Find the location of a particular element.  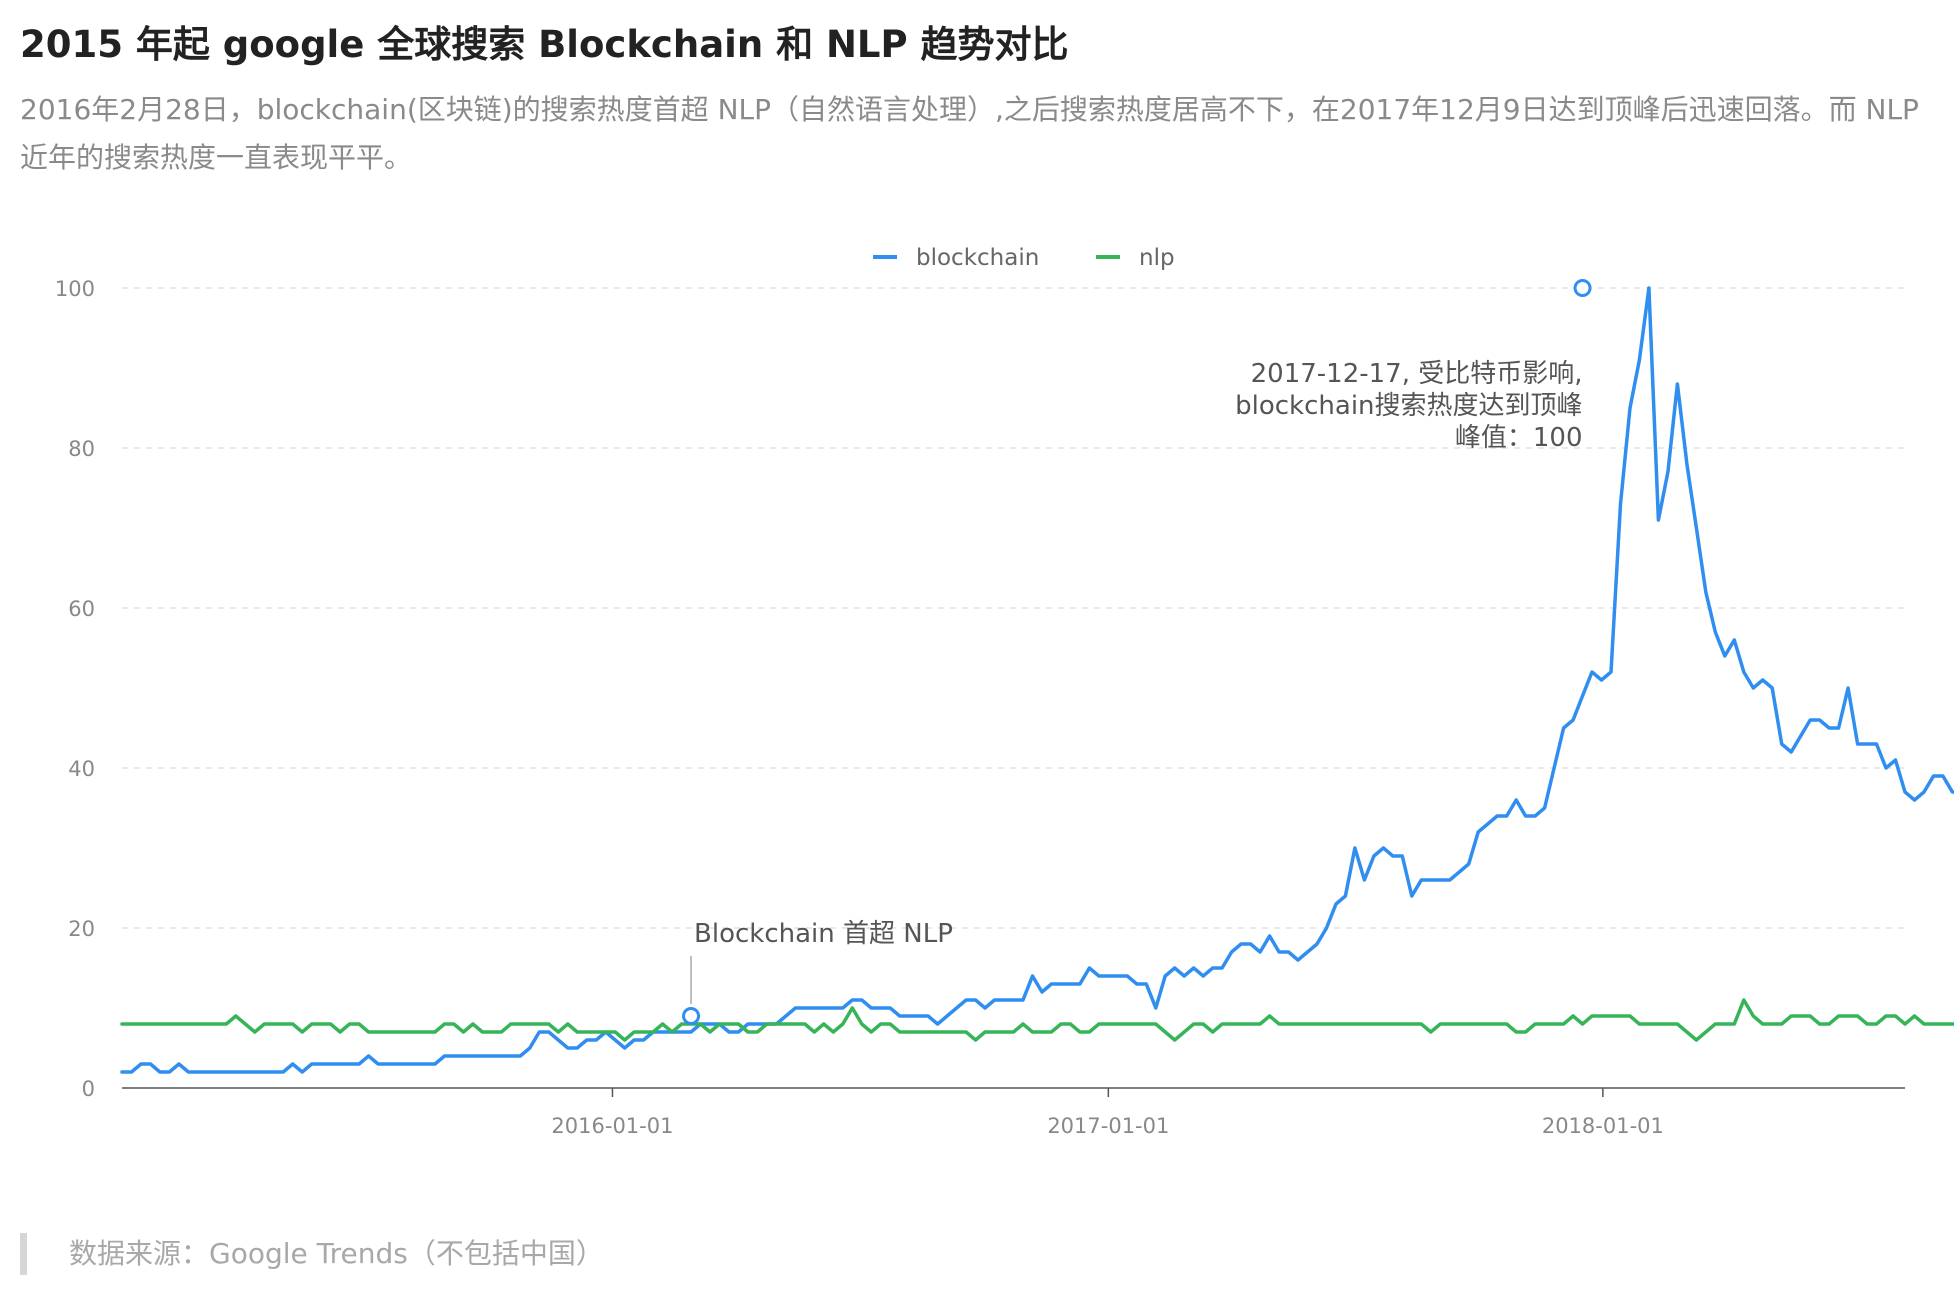

legend-label-blockchain: blockchain is located at coordinates (977, 258).